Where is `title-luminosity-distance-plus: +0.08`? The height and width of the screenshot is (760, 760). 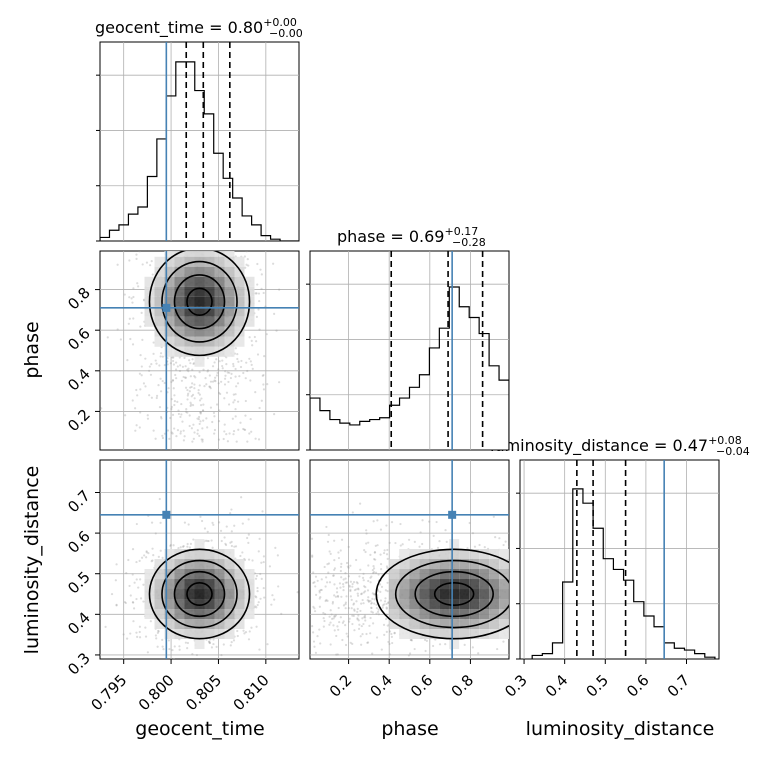 title-luminosity-distance-plus: +0.08 is located at coordinates (725, 440).